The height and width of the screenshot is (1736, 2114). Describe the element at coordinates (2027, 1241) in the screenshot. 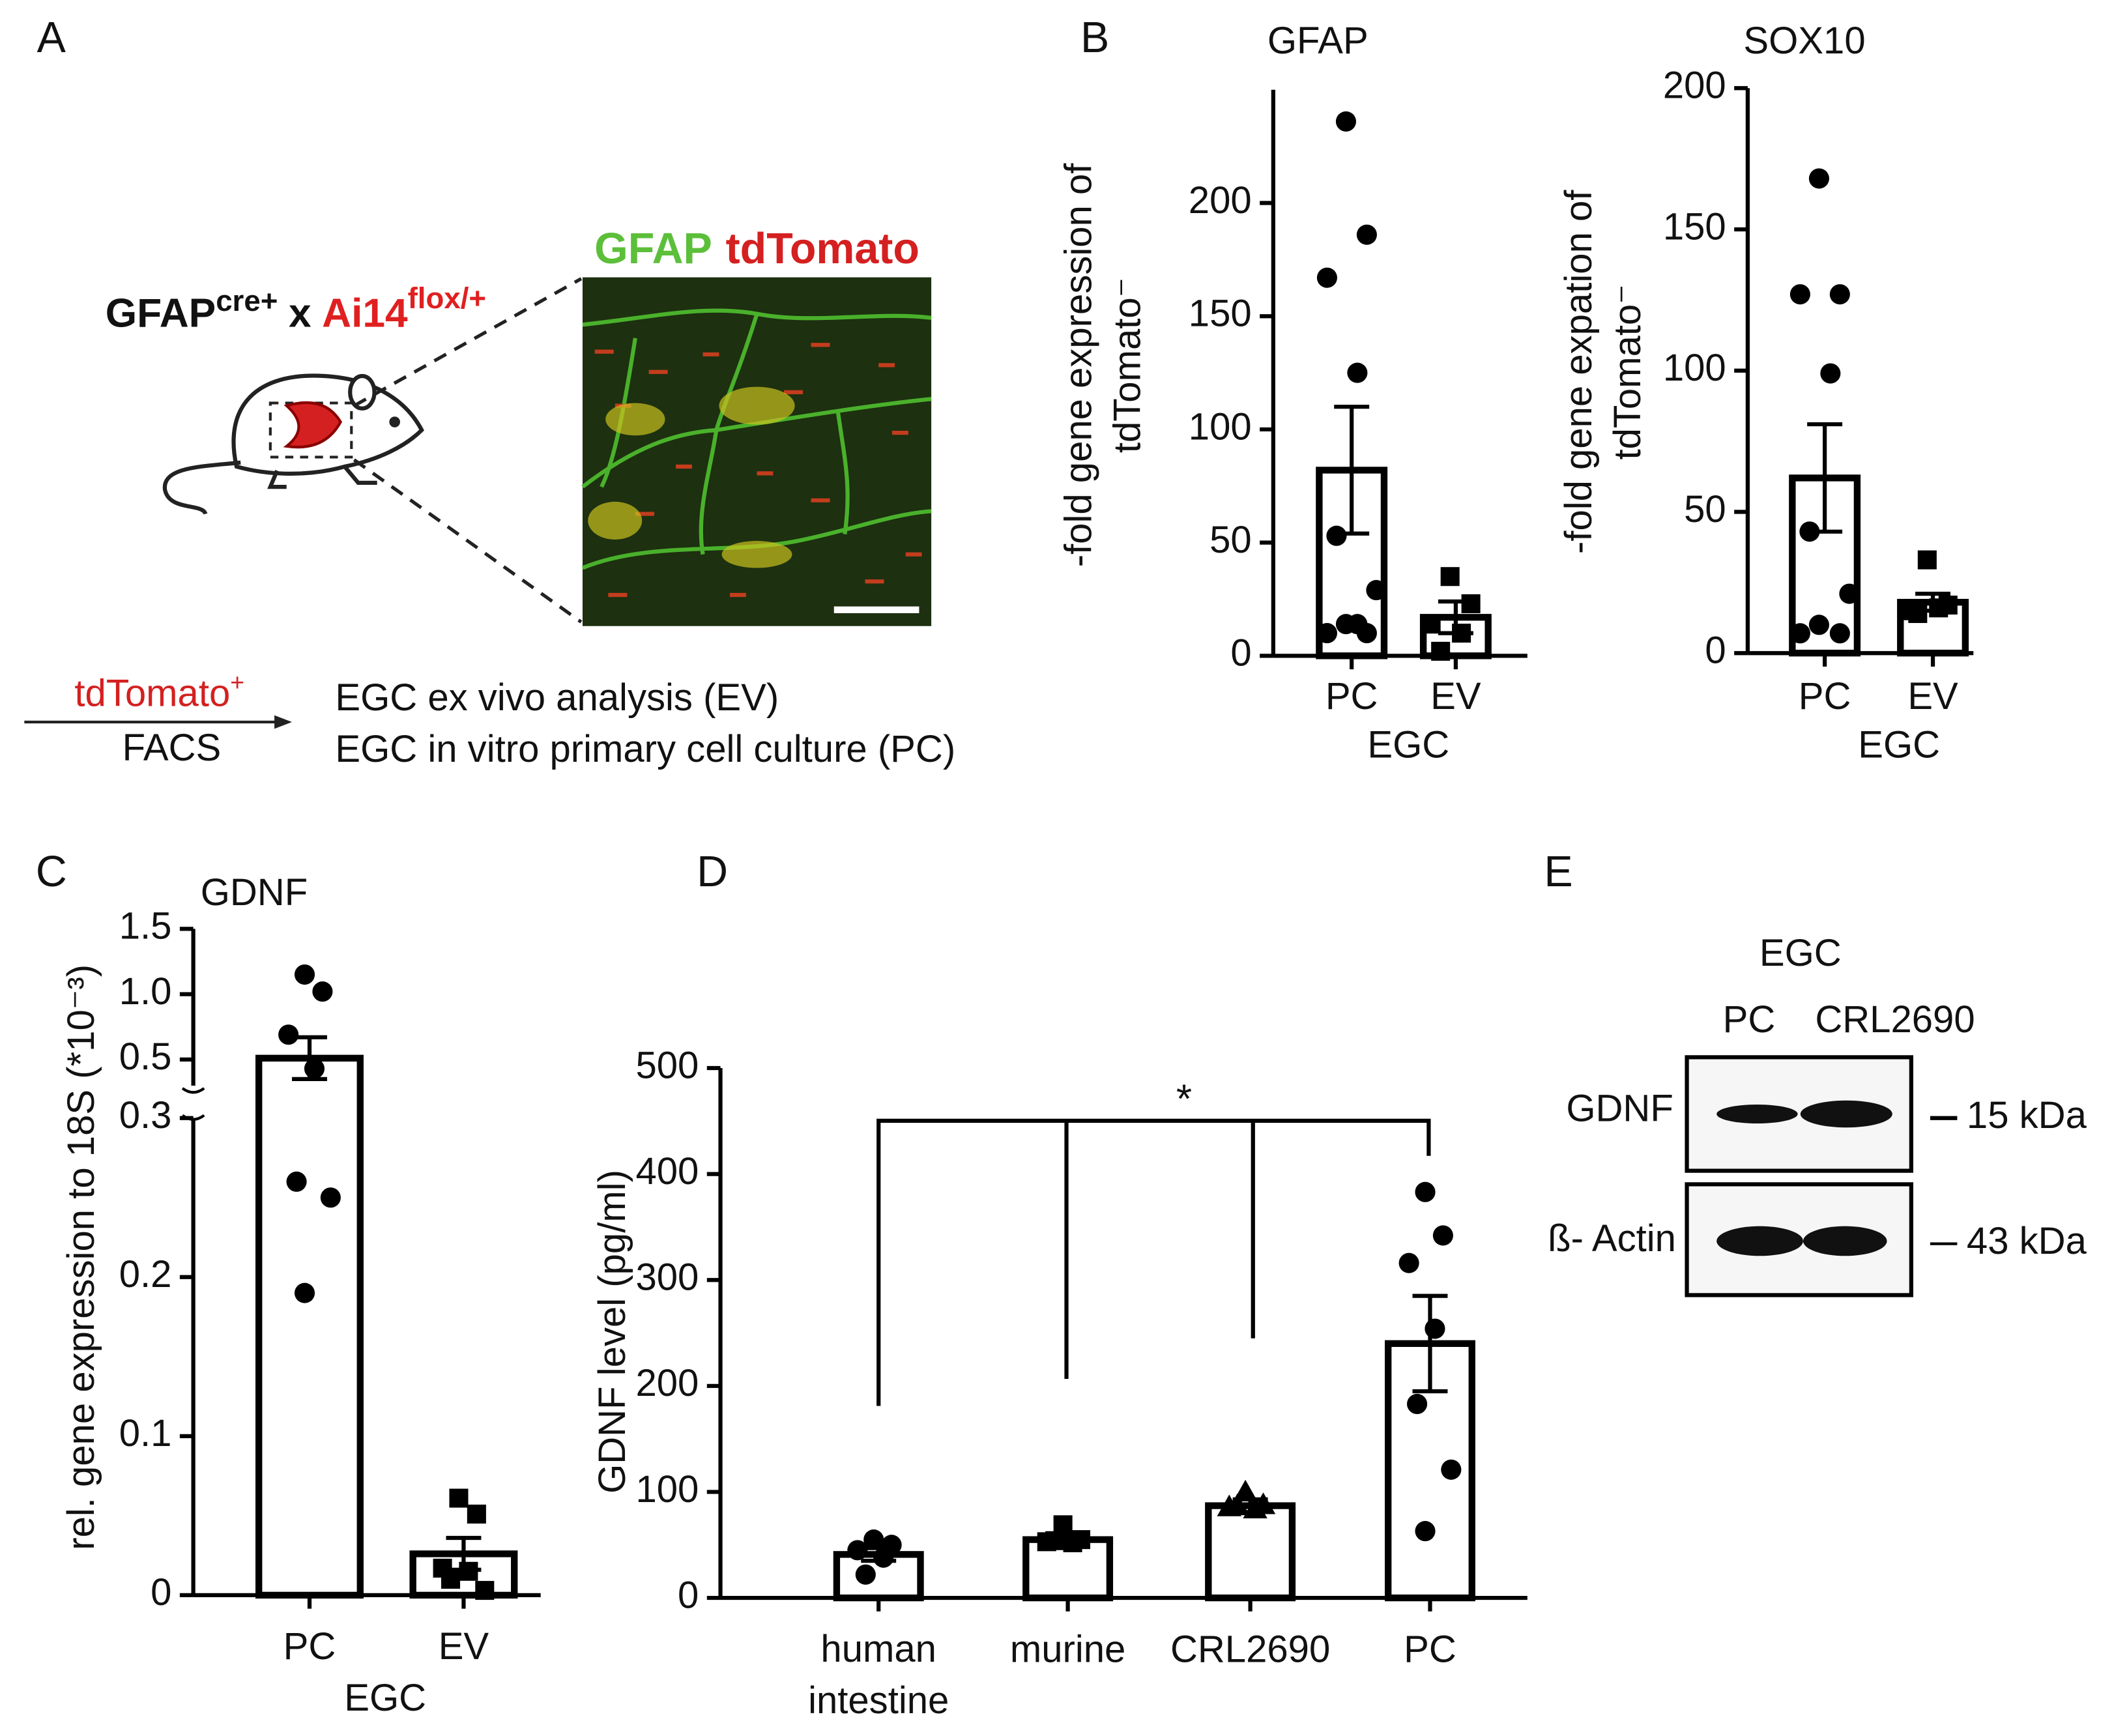

I see `blot-marker: 43 kDa` at that location.